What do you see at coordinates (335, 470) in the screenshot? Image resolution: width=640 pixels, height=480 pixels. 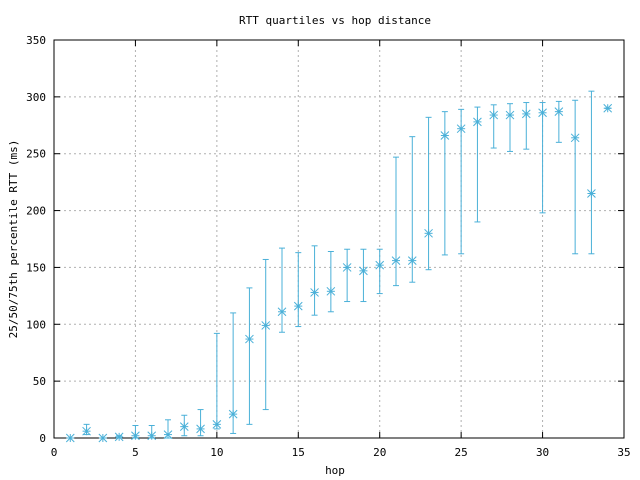 I see `x-axis-label: hop` at bounding box center [335, 470].